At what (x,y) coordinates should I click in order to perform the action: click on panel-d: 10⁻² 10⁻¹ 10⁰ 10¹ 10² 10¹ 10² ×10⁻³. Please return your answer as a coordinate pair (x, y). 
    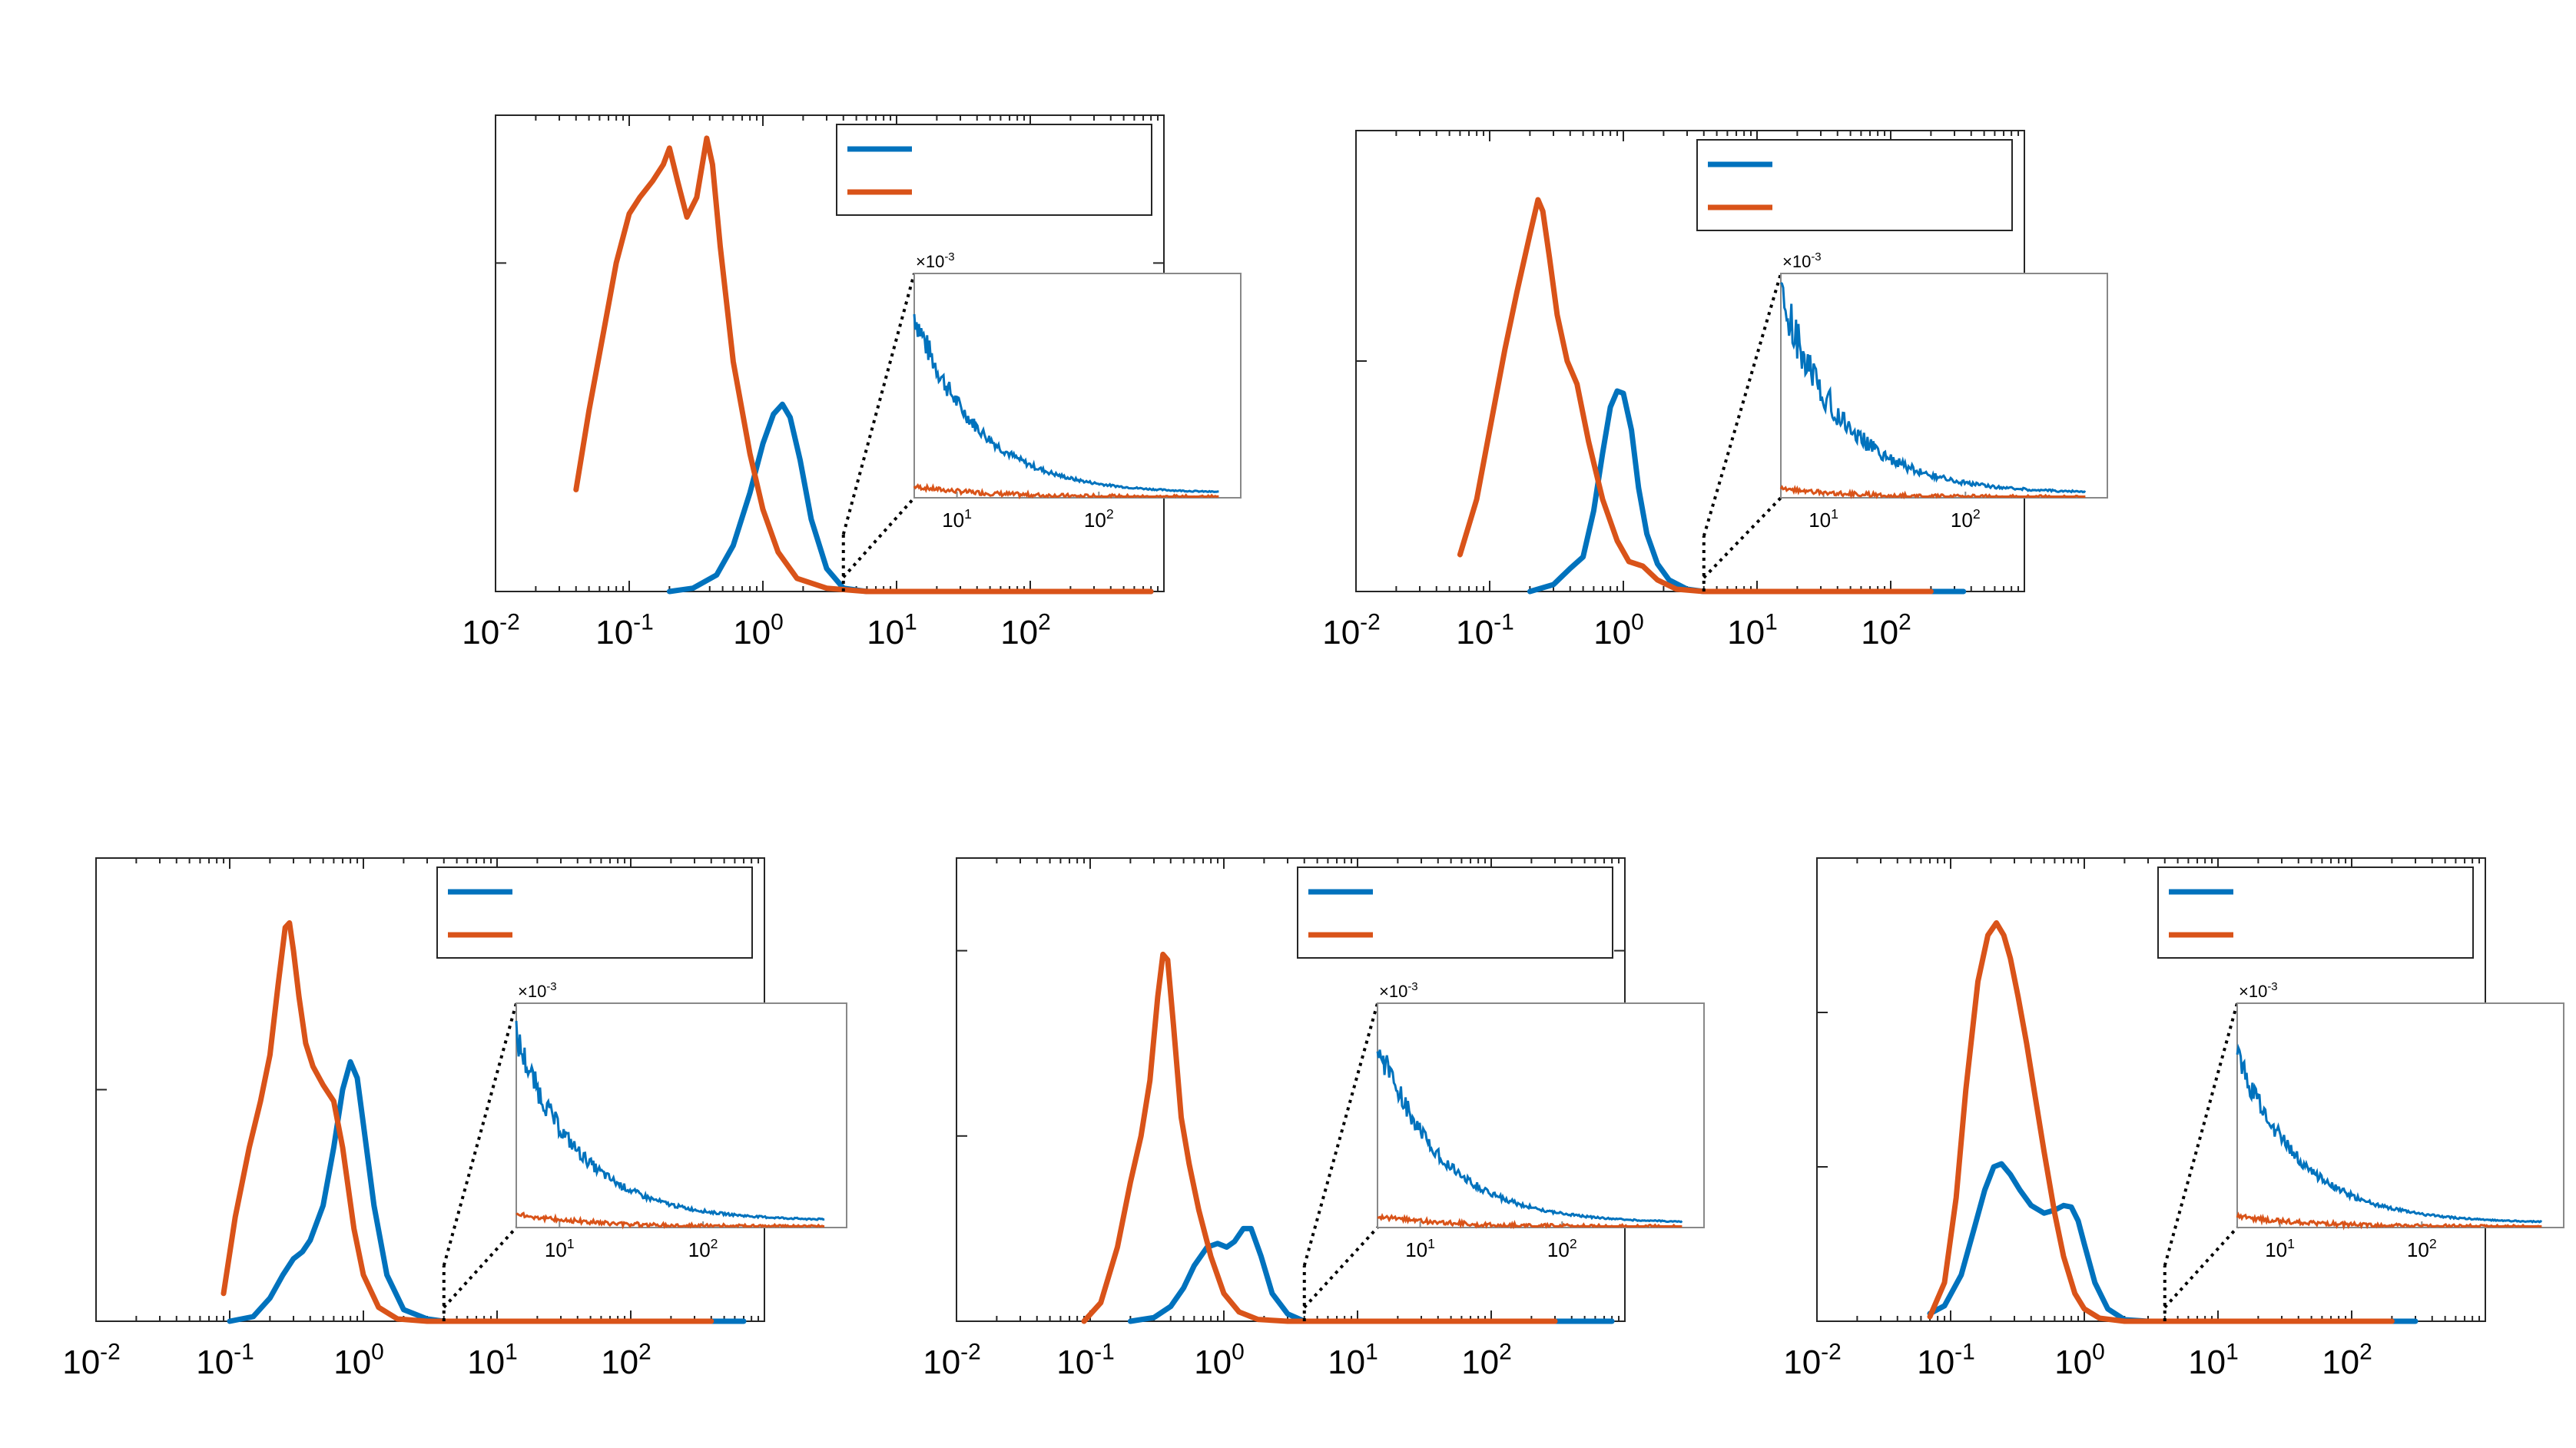
    Looking at the image, I should click on (1314, 1119).